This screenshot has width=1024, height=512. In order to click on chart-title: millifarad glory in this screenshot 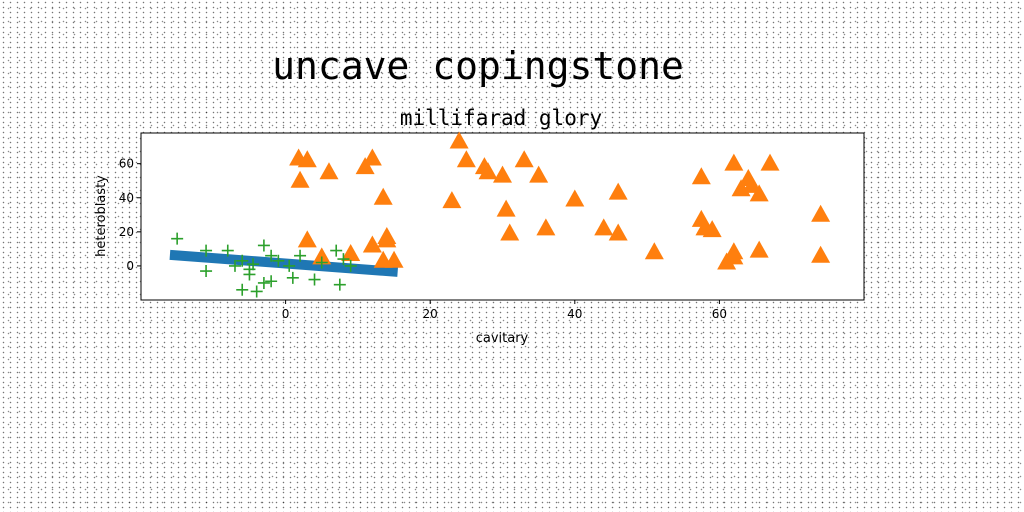, I will do `click(501, 118)`.